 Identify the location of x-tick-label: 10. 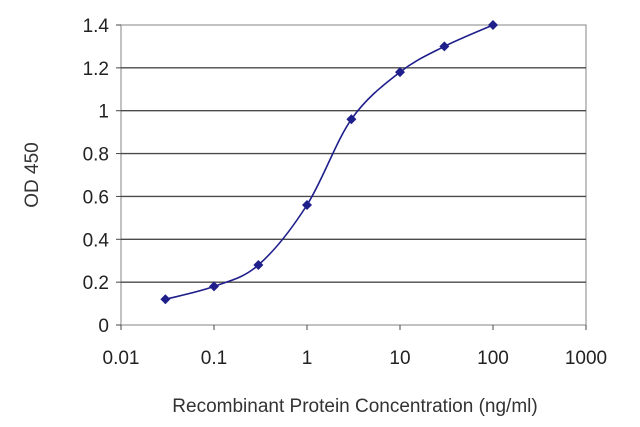
(399, 358).